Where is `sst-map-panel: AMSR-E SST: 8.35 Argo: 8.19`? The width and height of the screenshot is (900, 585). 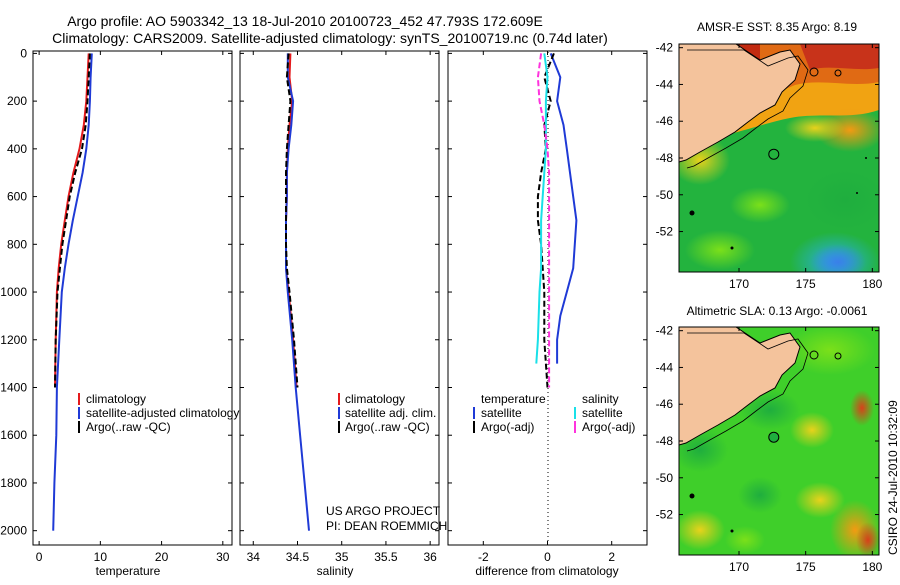 sst-map-panel: AMSR-E SST: 8.35 Argo: 8.19 is located at coordinates (769, 155).